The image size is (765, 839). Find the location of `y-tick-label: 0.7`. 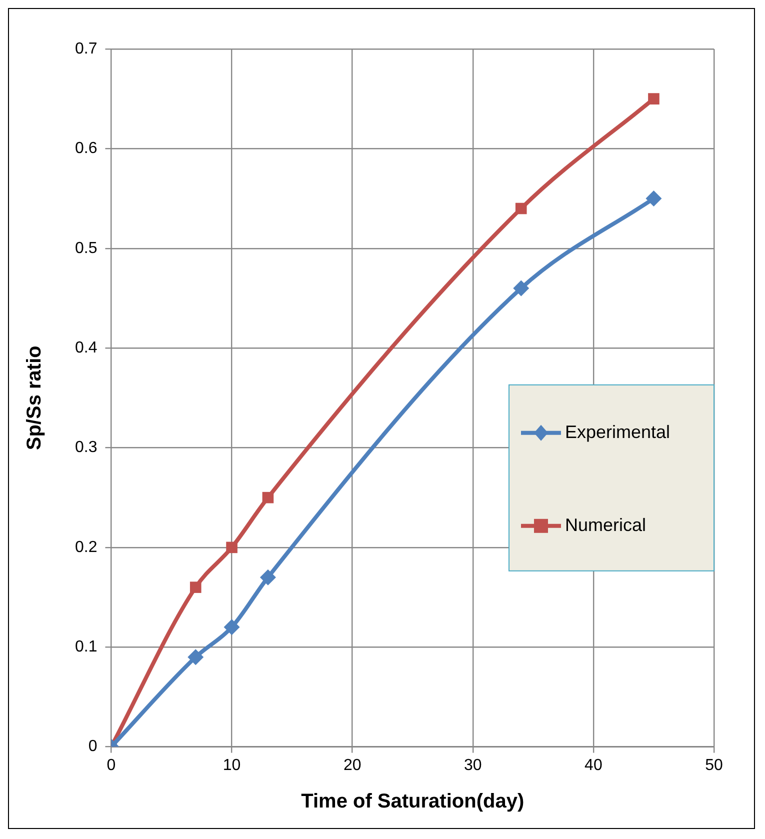

y-tick-label: 0.7 is located at coordinates (86, 49).